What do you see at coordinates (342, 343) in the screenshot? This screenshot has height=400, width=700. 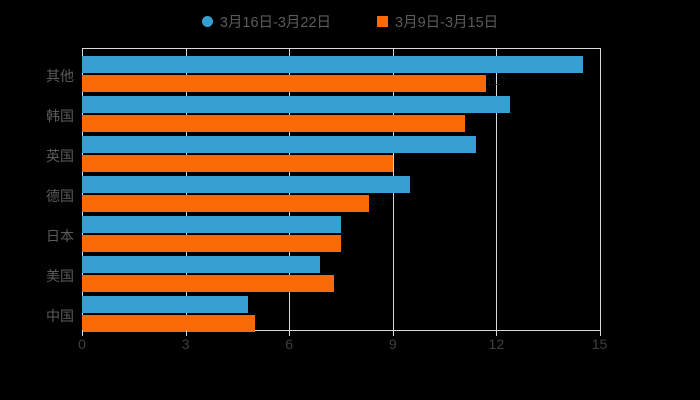 I see `value-axis: 0 3 6 9 12 15` at bounding box center [342, 343].